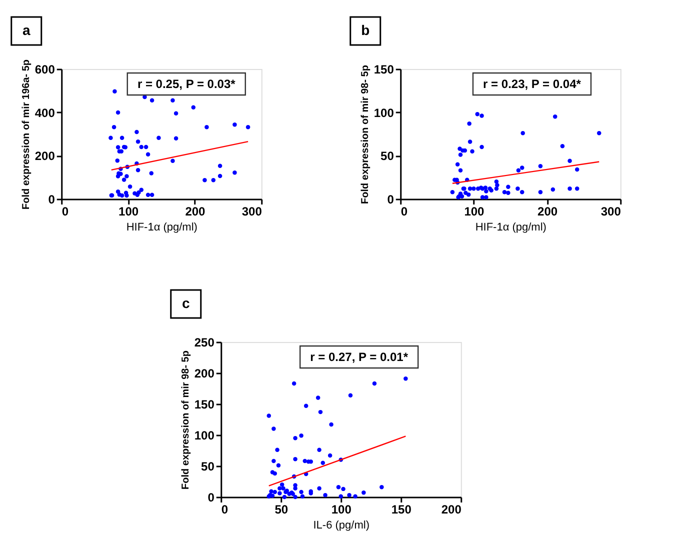 The image size is (677, 558). Describe the element at coordinates (186, 84) in the screenshot. I see `annotation: r = 0.25, P = 0.03*` at that location.